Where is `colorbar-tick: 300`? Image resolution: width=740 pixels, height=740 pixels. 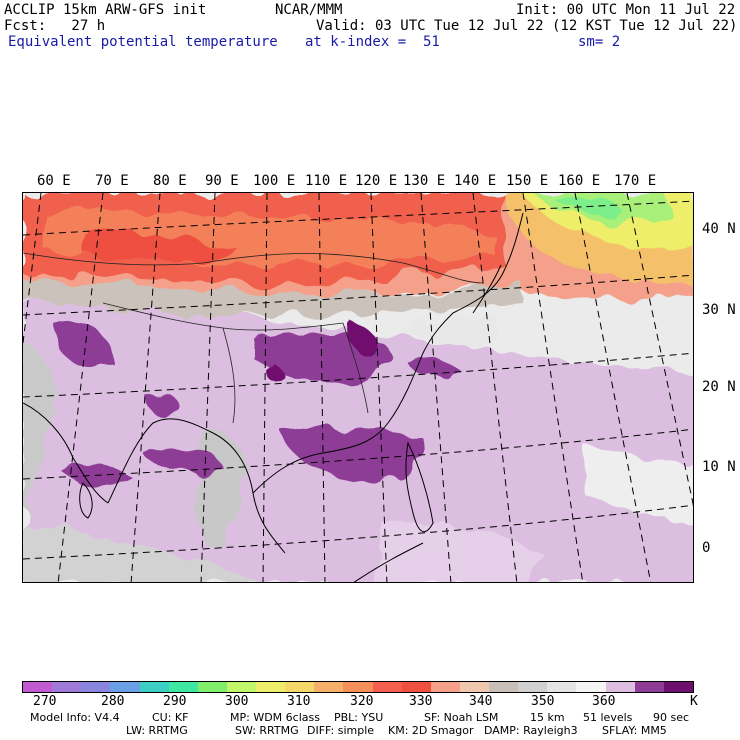 colorbar-tick: 300 is located at coordinates (237, 701).